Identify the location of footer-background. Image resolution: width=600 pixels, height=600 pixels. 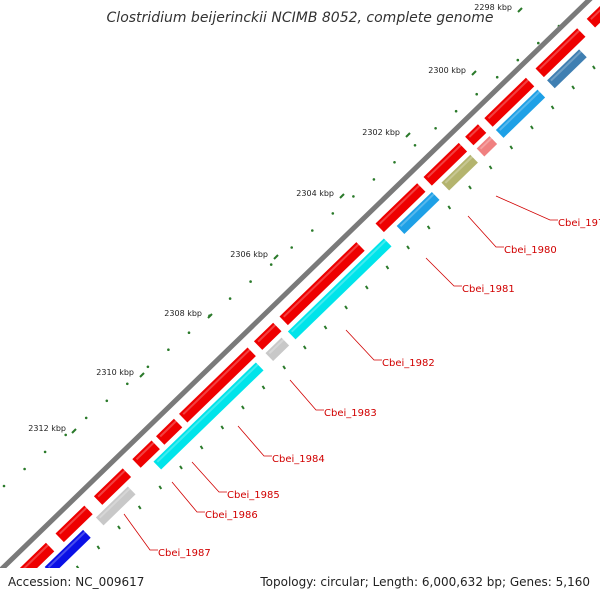
(300, 584).